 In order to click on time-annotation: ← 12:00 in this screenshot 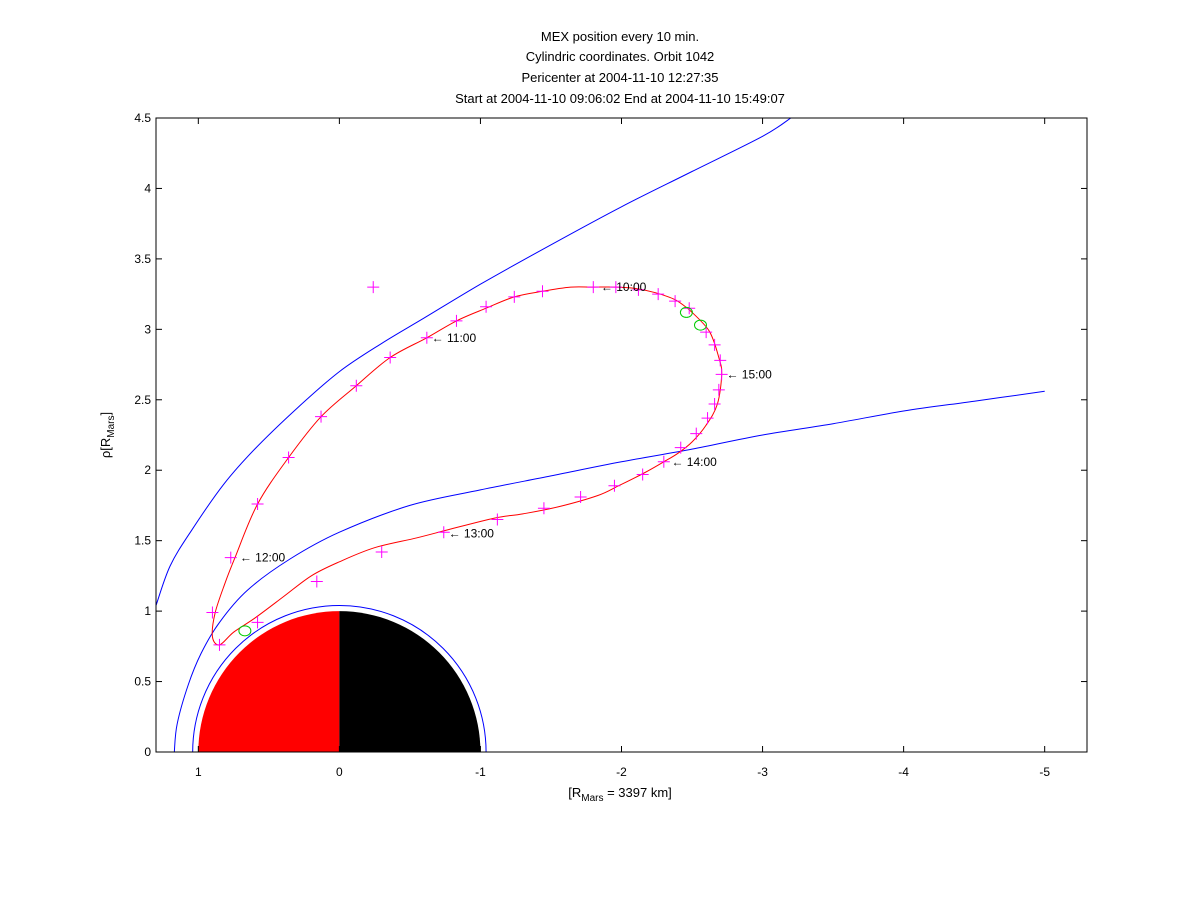, I will do `click(263, 558)`.